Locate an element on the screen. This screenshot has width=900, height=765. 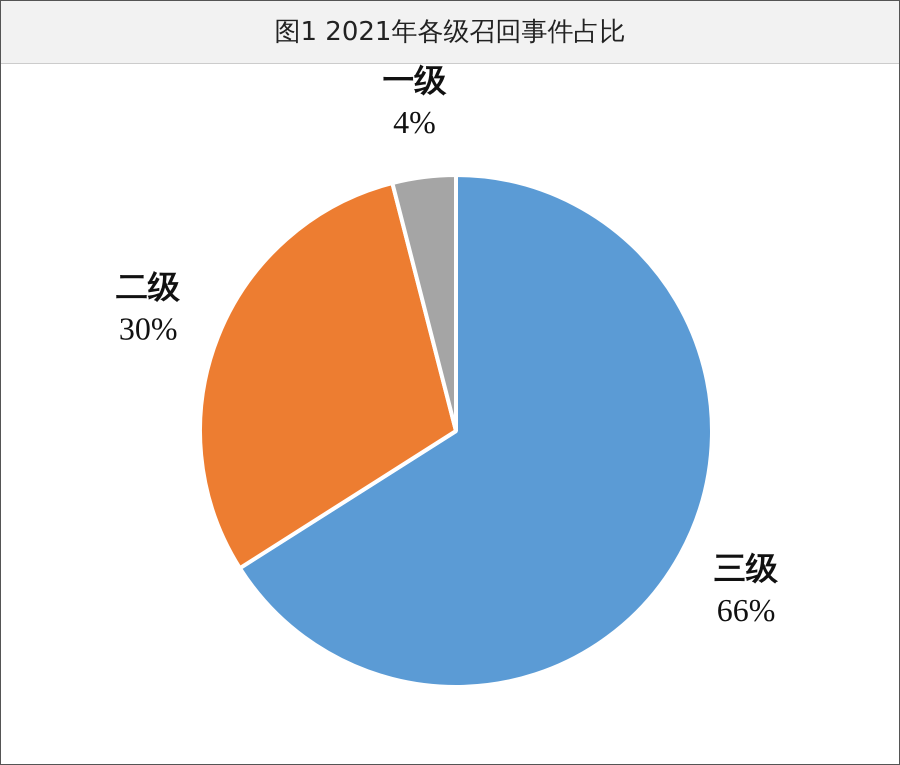
chart-title: 图1 2021年各级召回事件占比 is located at coordinates (450, 32).